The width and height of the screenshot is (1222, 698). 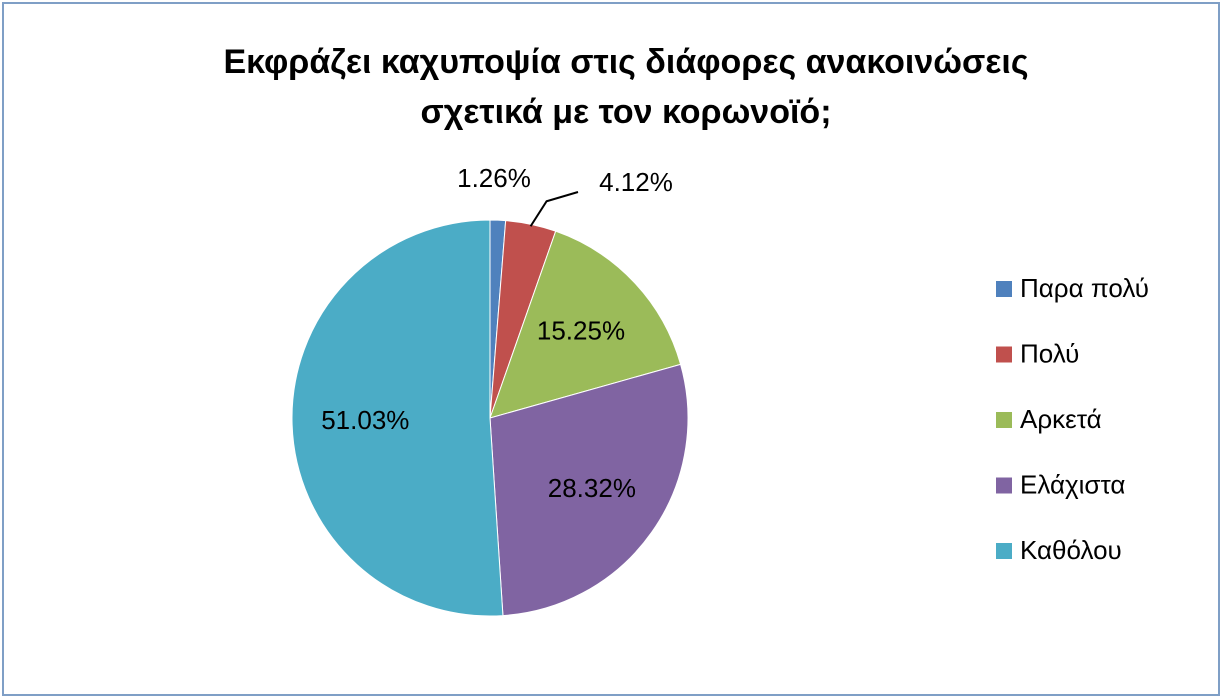 I want to click on legend-label: Καθόλου, so click(x=1071, y=550).